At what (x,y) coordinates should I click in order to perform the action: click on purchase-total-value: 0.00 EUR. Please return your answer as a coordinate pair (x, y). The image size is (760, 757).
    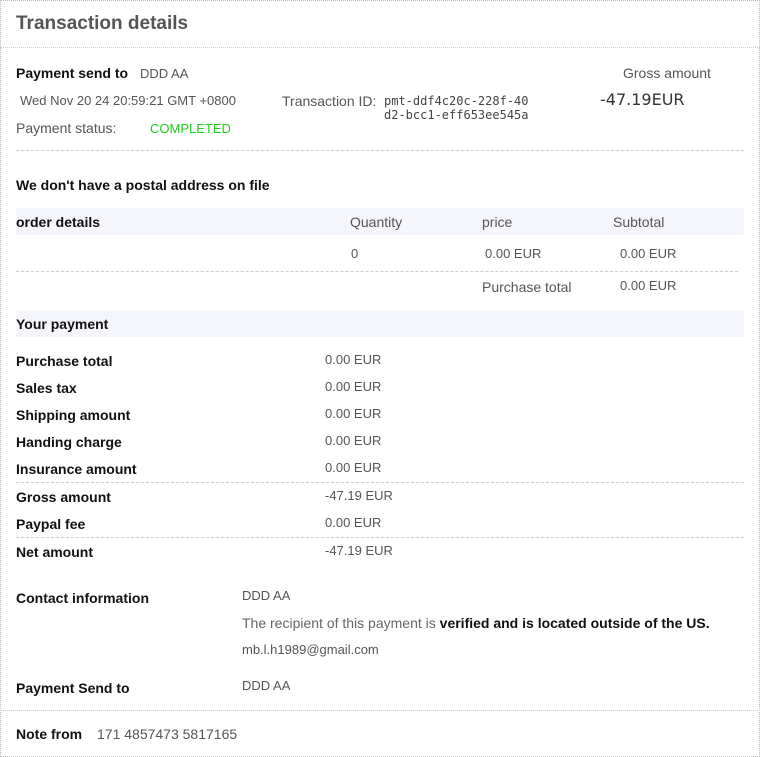
    Looking at the image, I should click on (648, 285).